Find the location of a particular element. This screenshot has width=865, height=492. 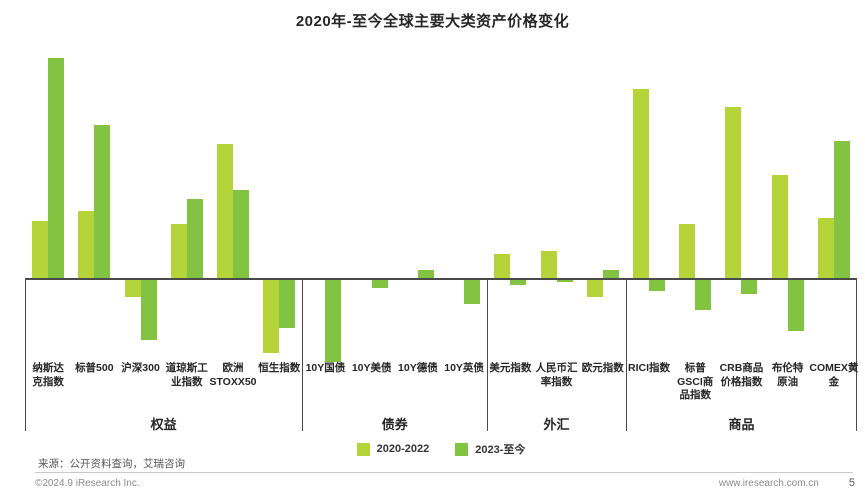

bar-stoxx50-s0 is located at coordinates (224, 211).